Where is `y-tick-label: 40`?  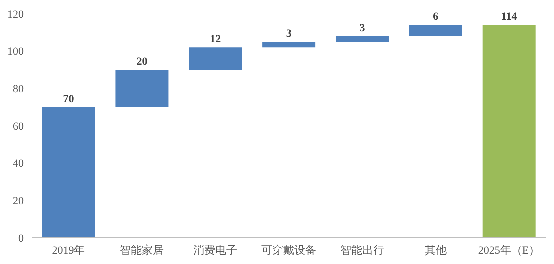 y-tick-label: 40 is located at coordinates (18, 164).